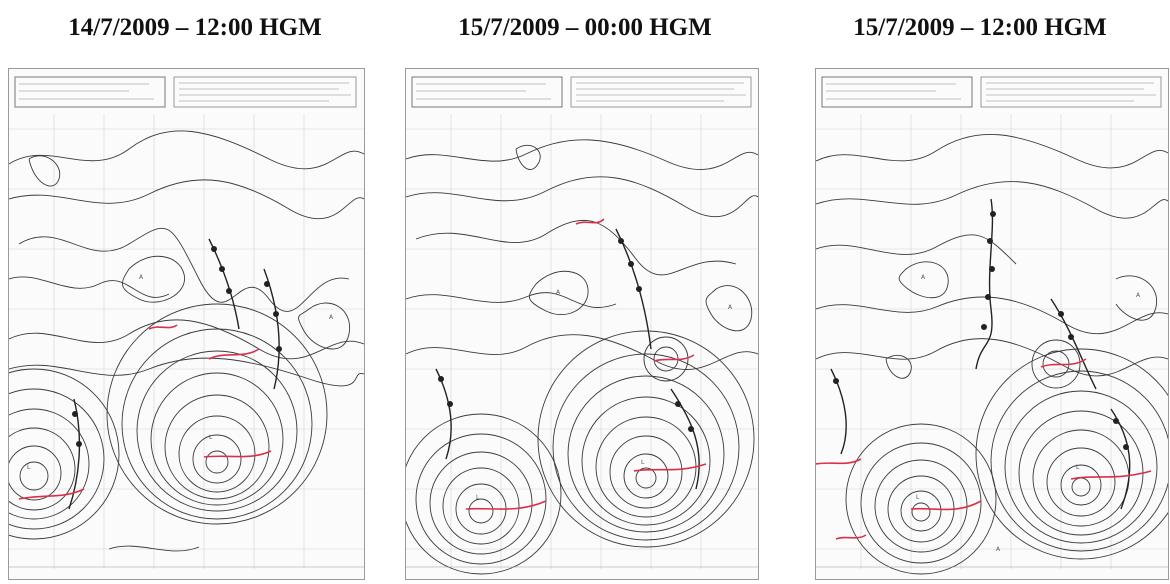 Image resolution: width=1170 pixels, height=584 pixels. Describe the element at coordinates (980, 27) in the screenshot. I see `panel-title: 15/7/2009 – 12:00 HGM` at that location.